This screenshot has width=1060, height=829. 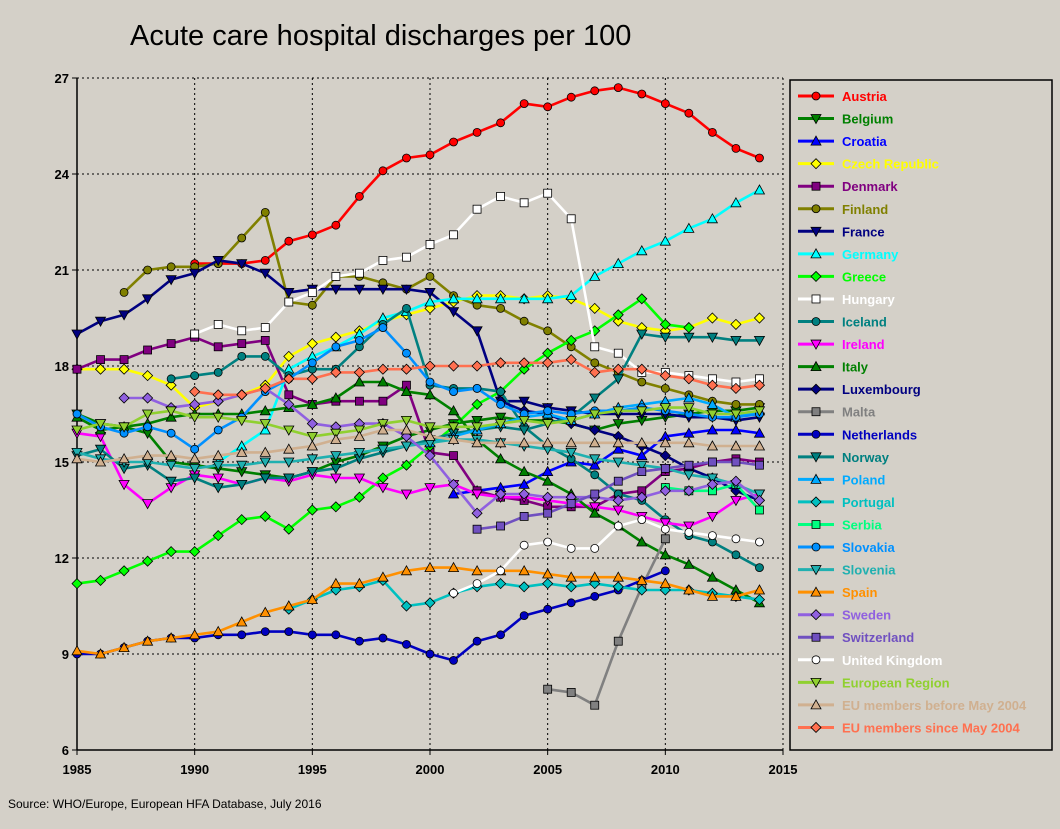 I want to click on x-tick-label: 2005, so click(x=547, y=769).